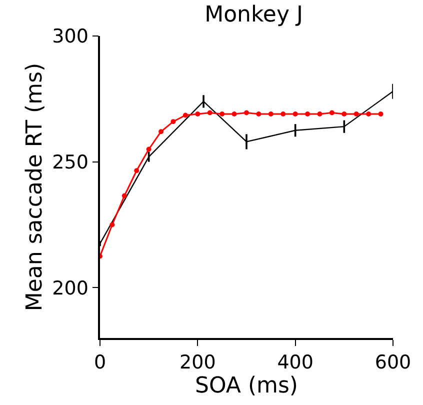 Image resolution: width=423 pixels, height=405 pixels. I want to click on y-axis-title: Mean saccade RT (ms), so click(35, 187).